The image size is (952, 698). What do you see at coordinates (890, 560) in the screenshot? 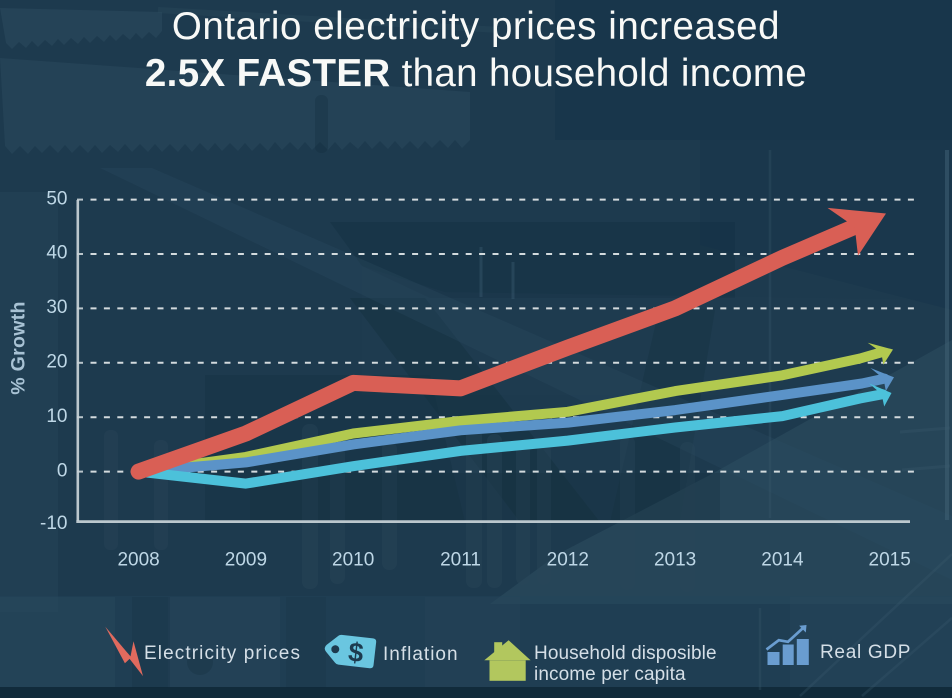
I see `svg-text: 2015` at bounding box center [890, 560].